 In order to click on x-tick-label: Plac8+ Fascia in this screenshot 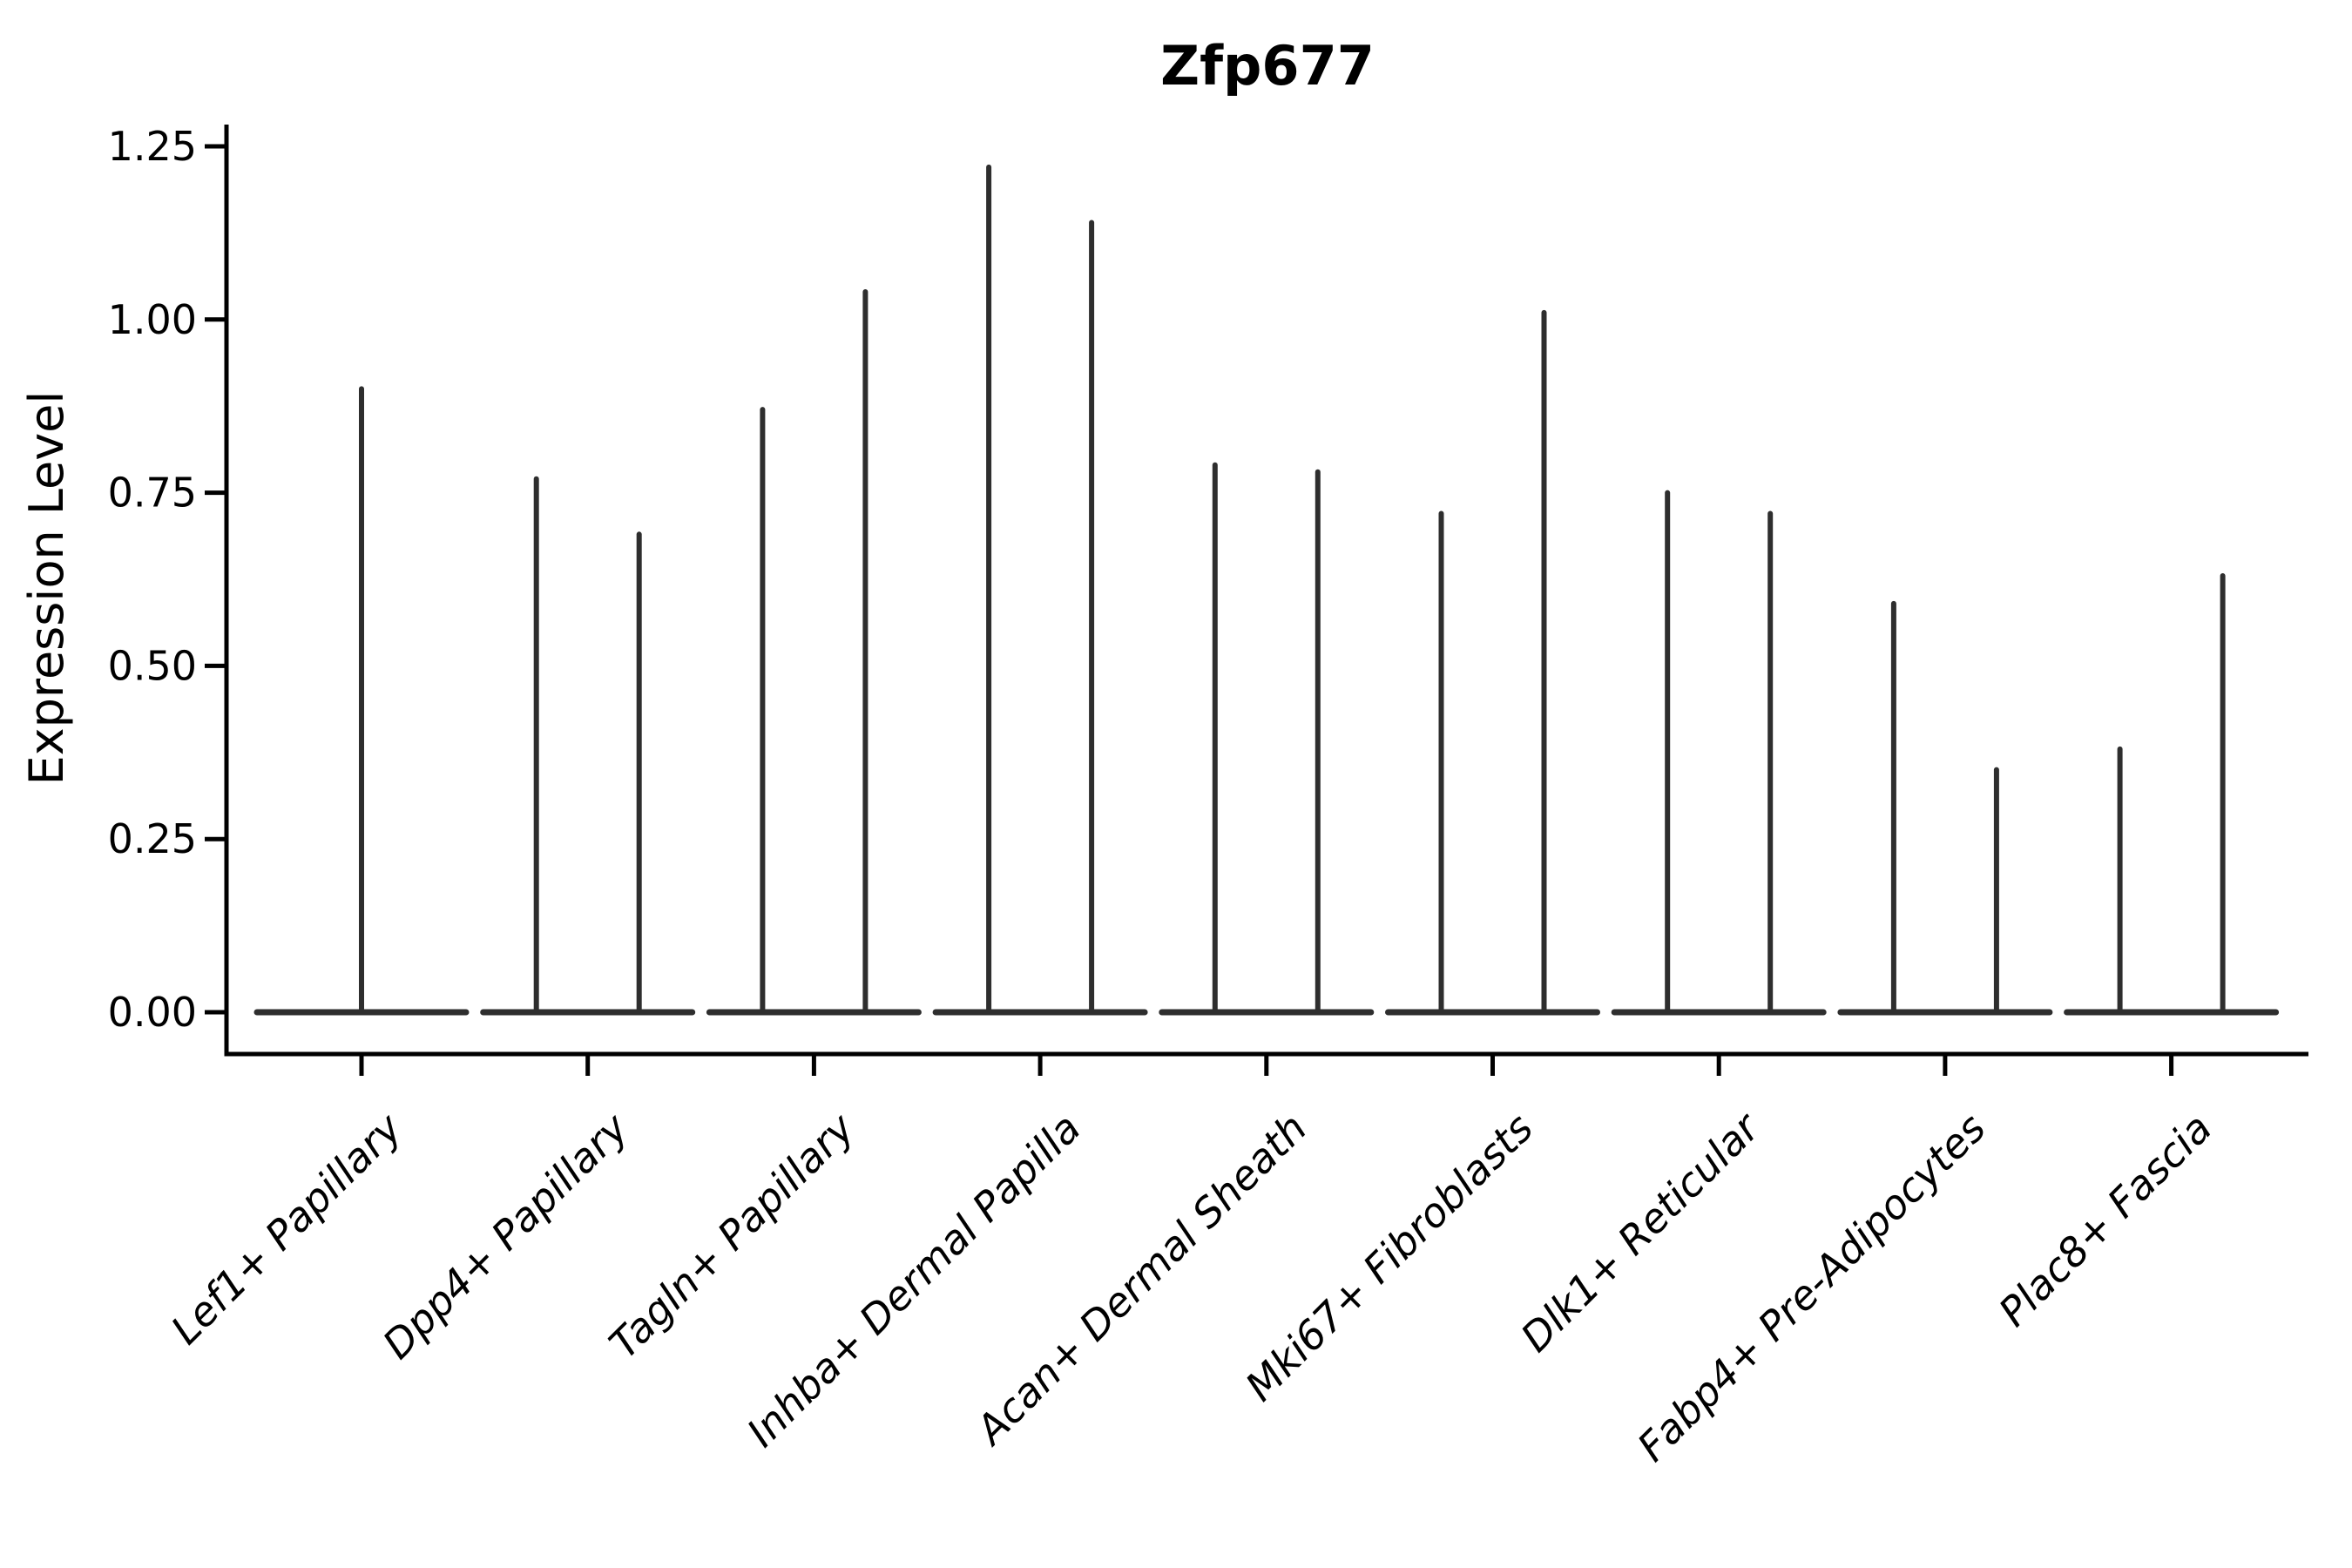, I will do `click(2105, 1220)`.